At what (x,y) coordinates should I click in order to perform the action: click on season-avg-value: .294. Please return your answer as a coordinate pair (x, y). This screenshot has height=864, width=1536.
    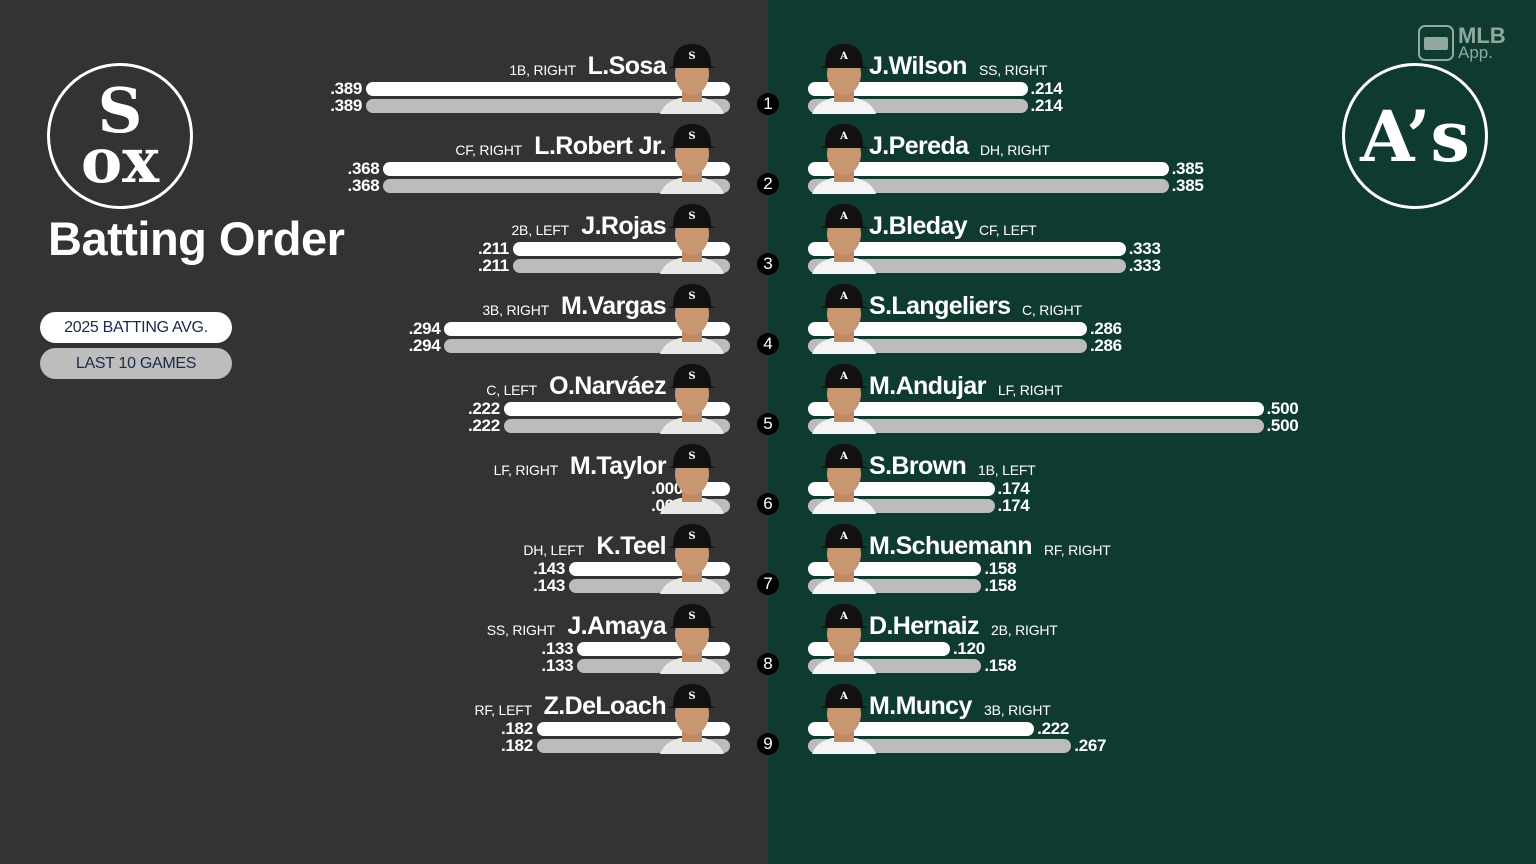
    Looking at the image, I should click on (424, 328).